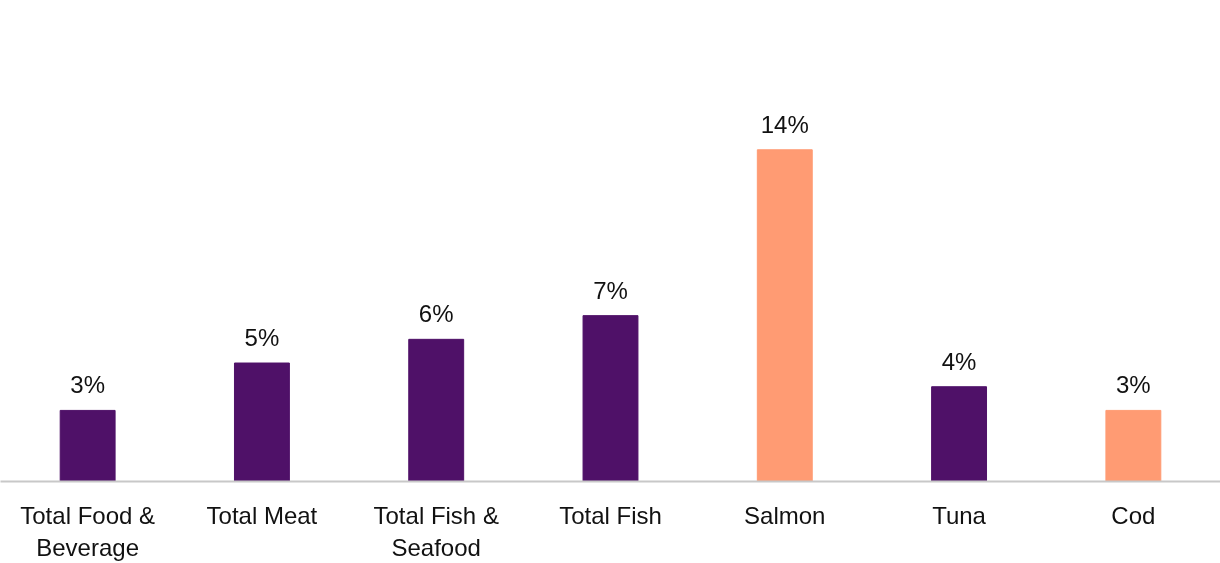 This screenshot has width=1220, height=563. Describe the element at coordinates (610, 515) in the screenshot. I see `x-tick-label: Total Fish` at that location.